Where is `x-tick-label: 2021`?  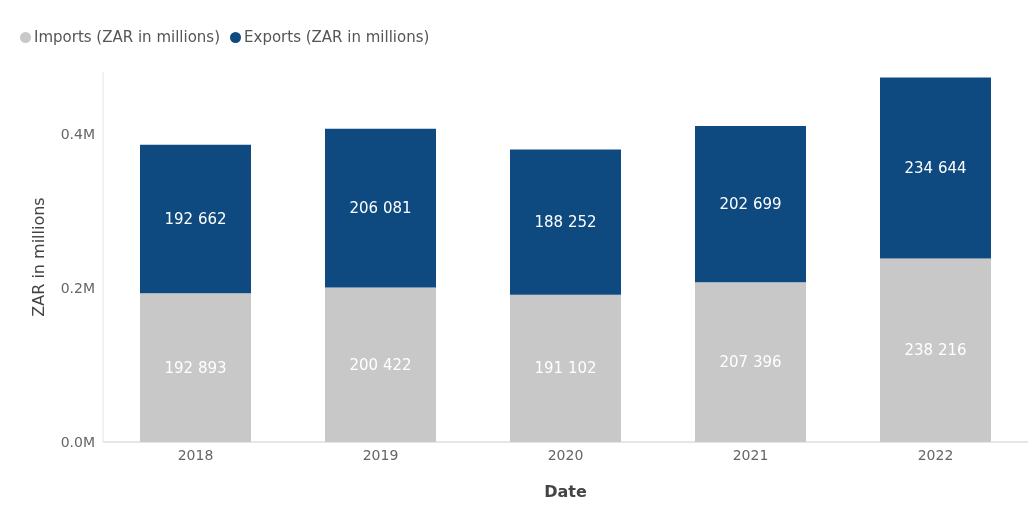 x-tick-label: 2021 is located at coordinates (750, 454).